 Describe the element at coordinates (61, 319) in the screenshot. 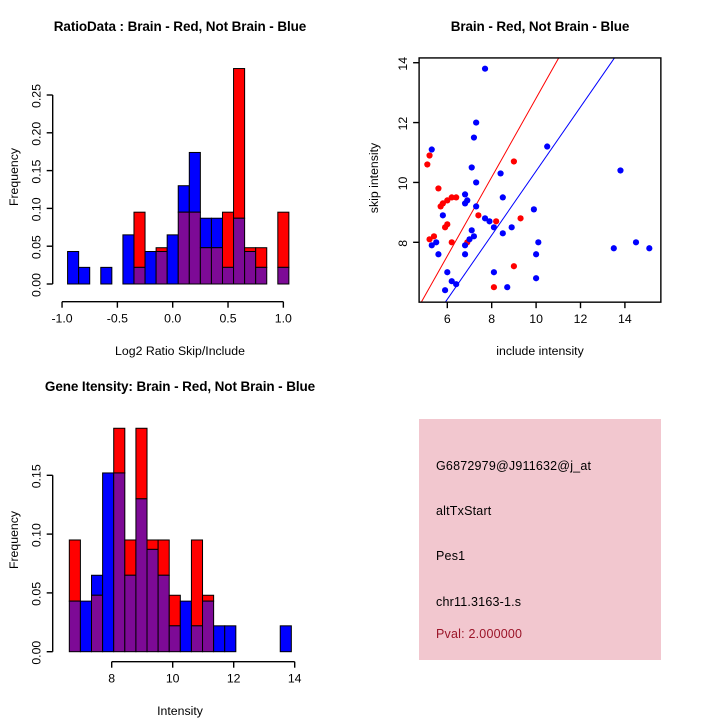

I see `svg-text: -1.0` at that location.